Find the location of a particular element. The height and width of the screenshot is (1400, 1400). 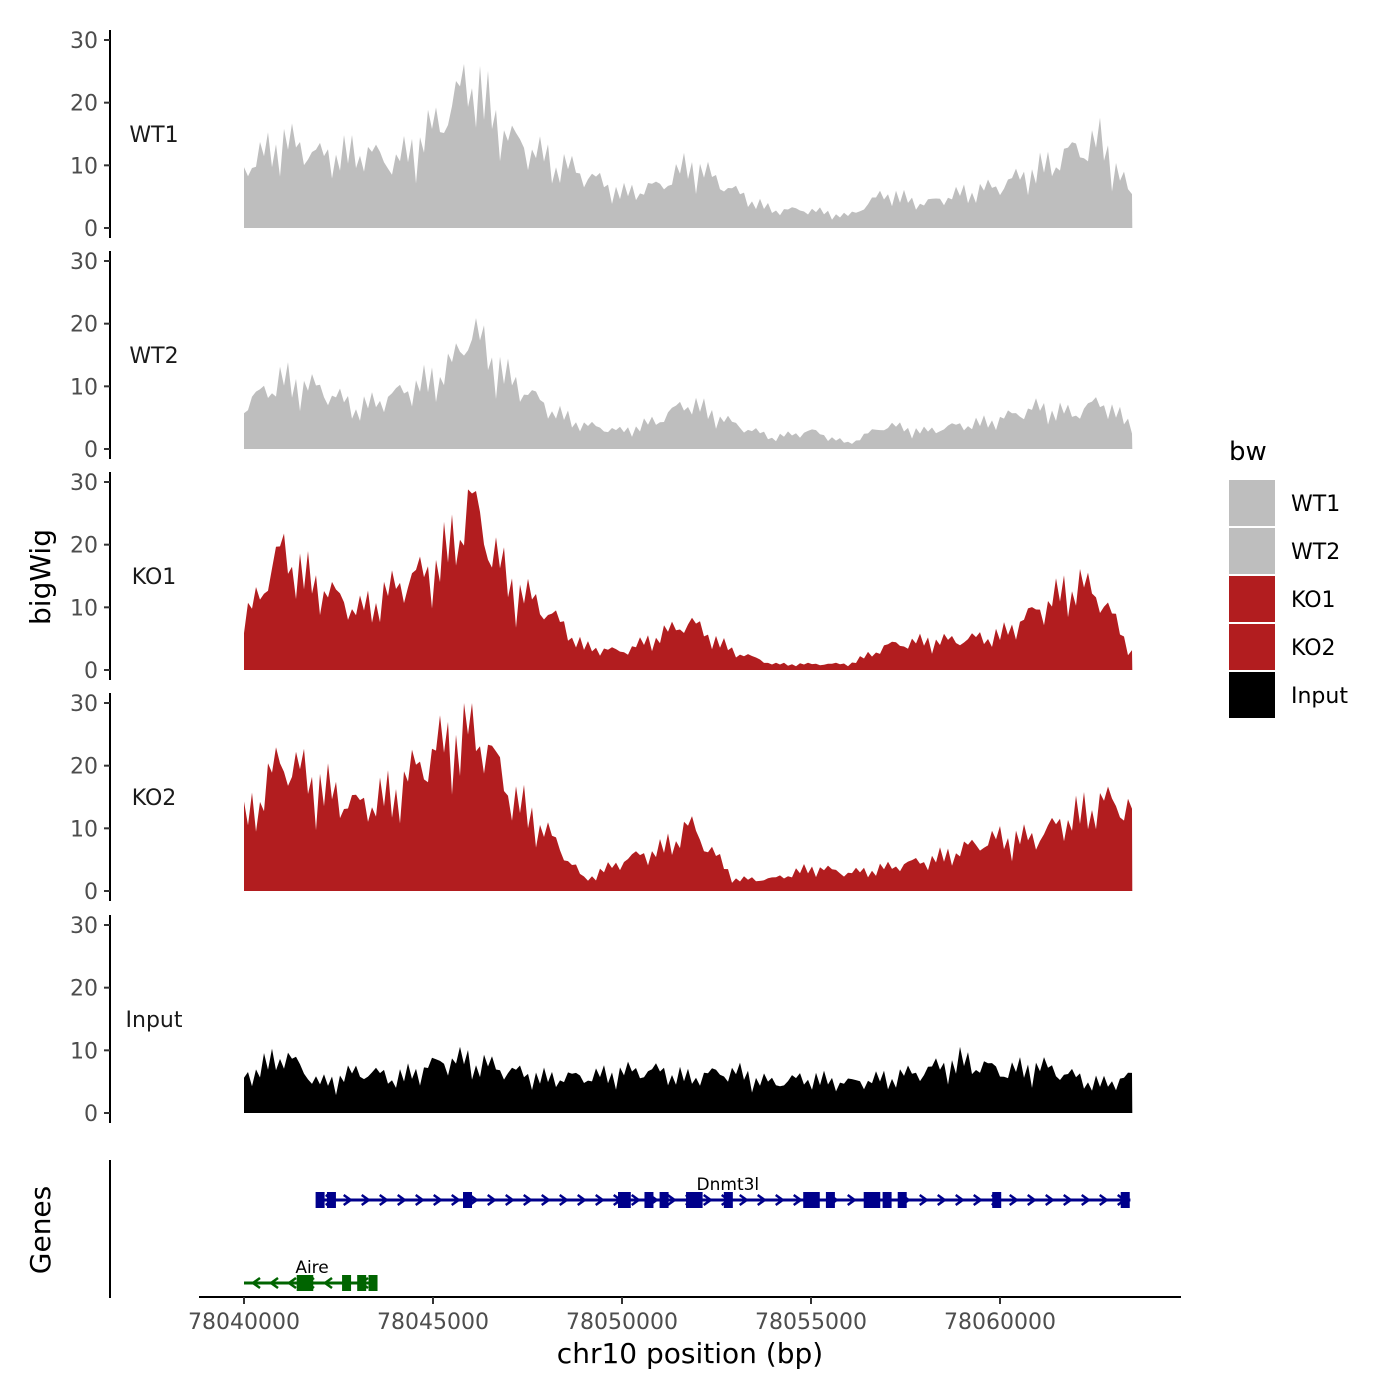

track-wt1: 0 10 20 30 WT1 is located at coordinates (601, 135).